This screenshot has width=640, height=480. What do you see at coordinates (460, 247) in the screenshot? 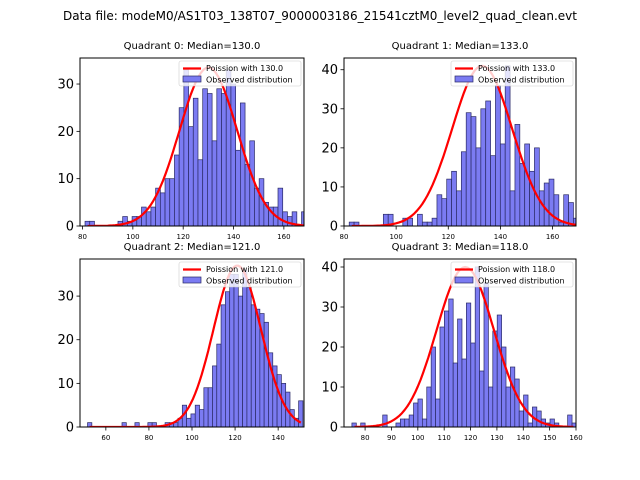
I see `subplot-title: Quadrant 3: Median=118.0` at bounding box center [460, 247].